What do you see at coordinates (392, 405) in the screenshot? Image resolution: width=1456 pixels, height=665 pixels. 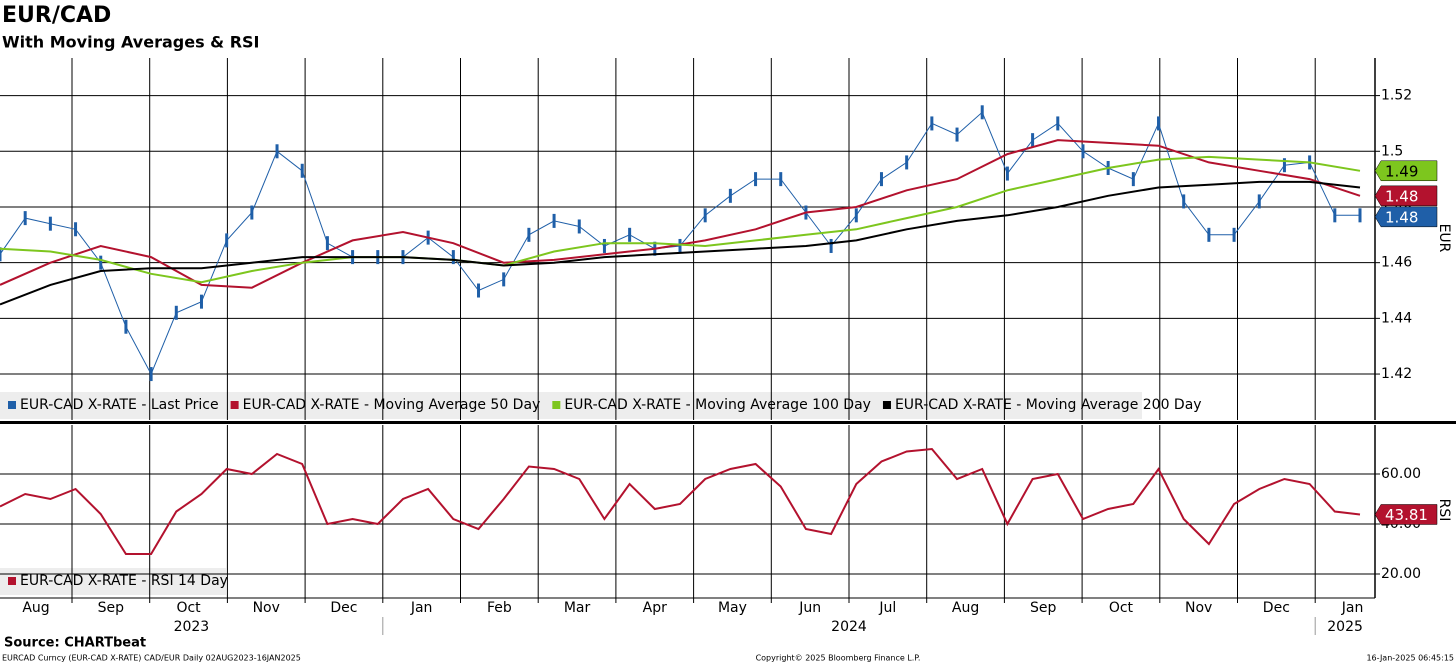 I see `legend-label: EUR-CAD X-RATE - Moving Average 50 Day` at bounding box center [392, 405].